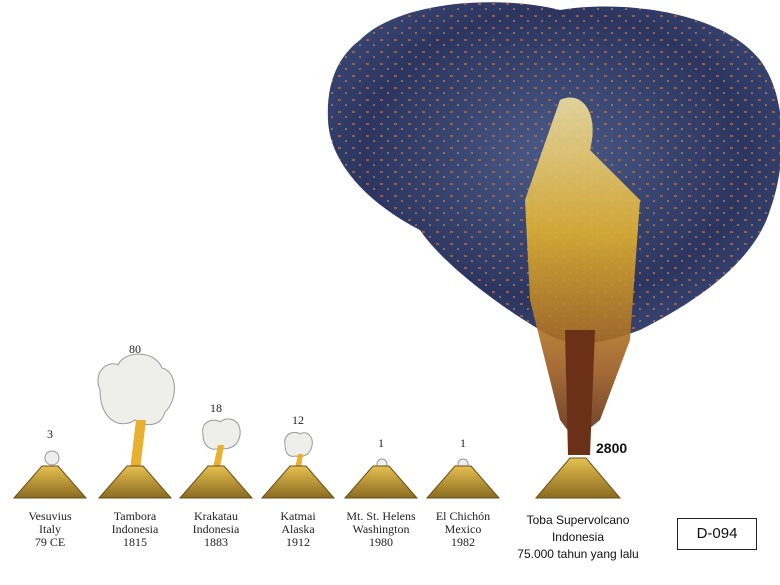 The height and width of the screenshot is (585, 780). I want to click on toba-value: 2800, so click(612, 448).